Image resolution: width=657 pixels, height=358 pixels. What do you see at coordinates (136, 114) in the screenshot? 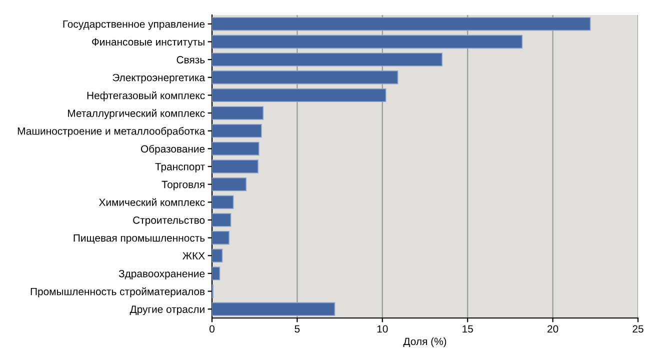
I see `y-tick-label: Металлургический комплекс` at bounding box center [136, 114].